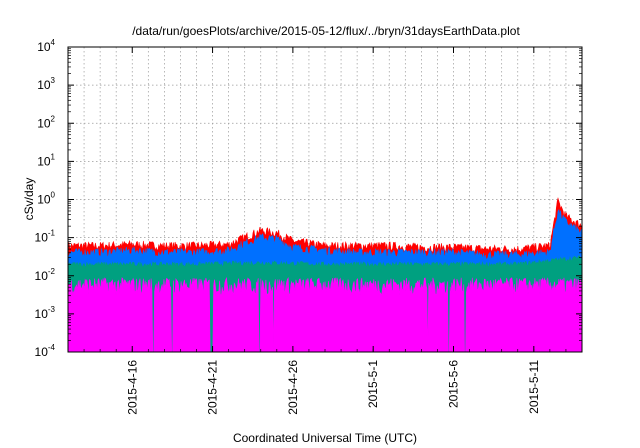 The image size is (640, 448). I want to click on y-tick-label: 10³, so click(46, 84).